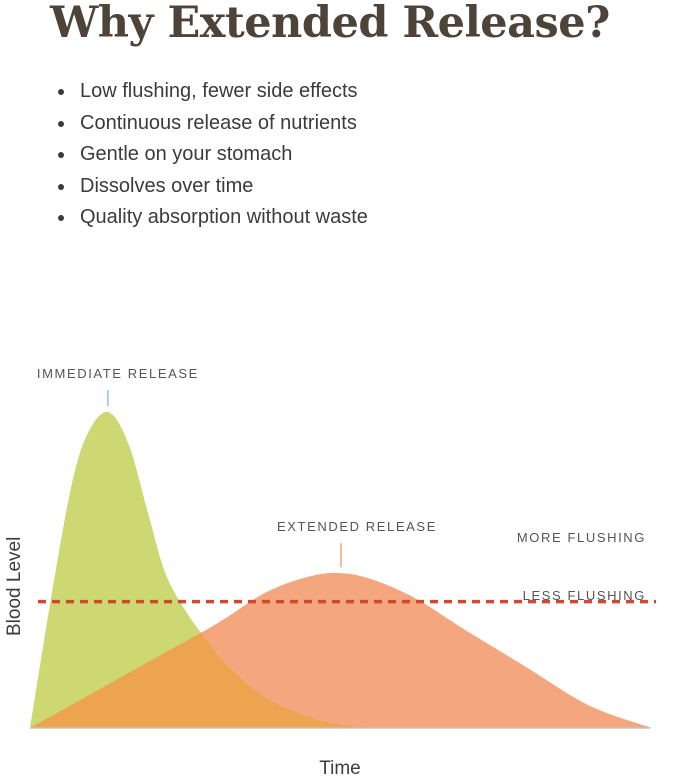 This screenshot has height=778, width=679. Describe the element at coordinates (212, 187) in the screenshot. I see `benefit-item: Dissolves over time` at that location.